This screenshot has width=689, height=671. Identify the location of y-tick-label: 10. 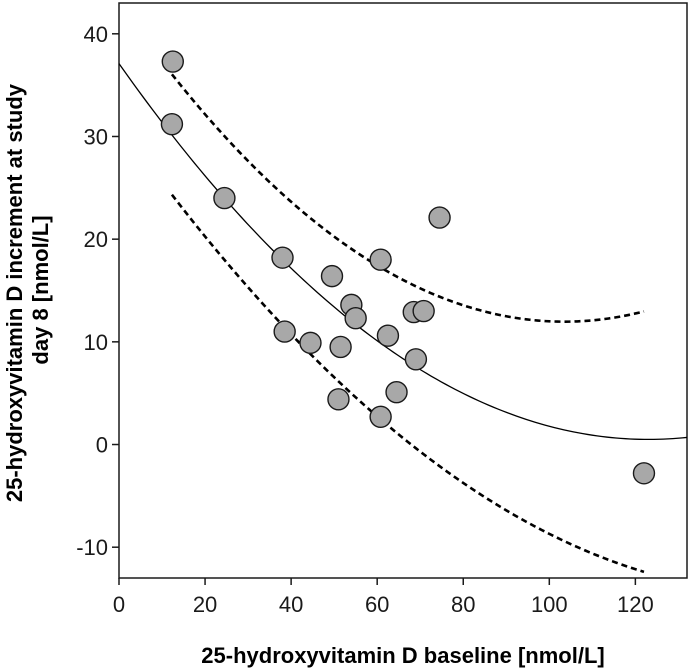
(96, 342).